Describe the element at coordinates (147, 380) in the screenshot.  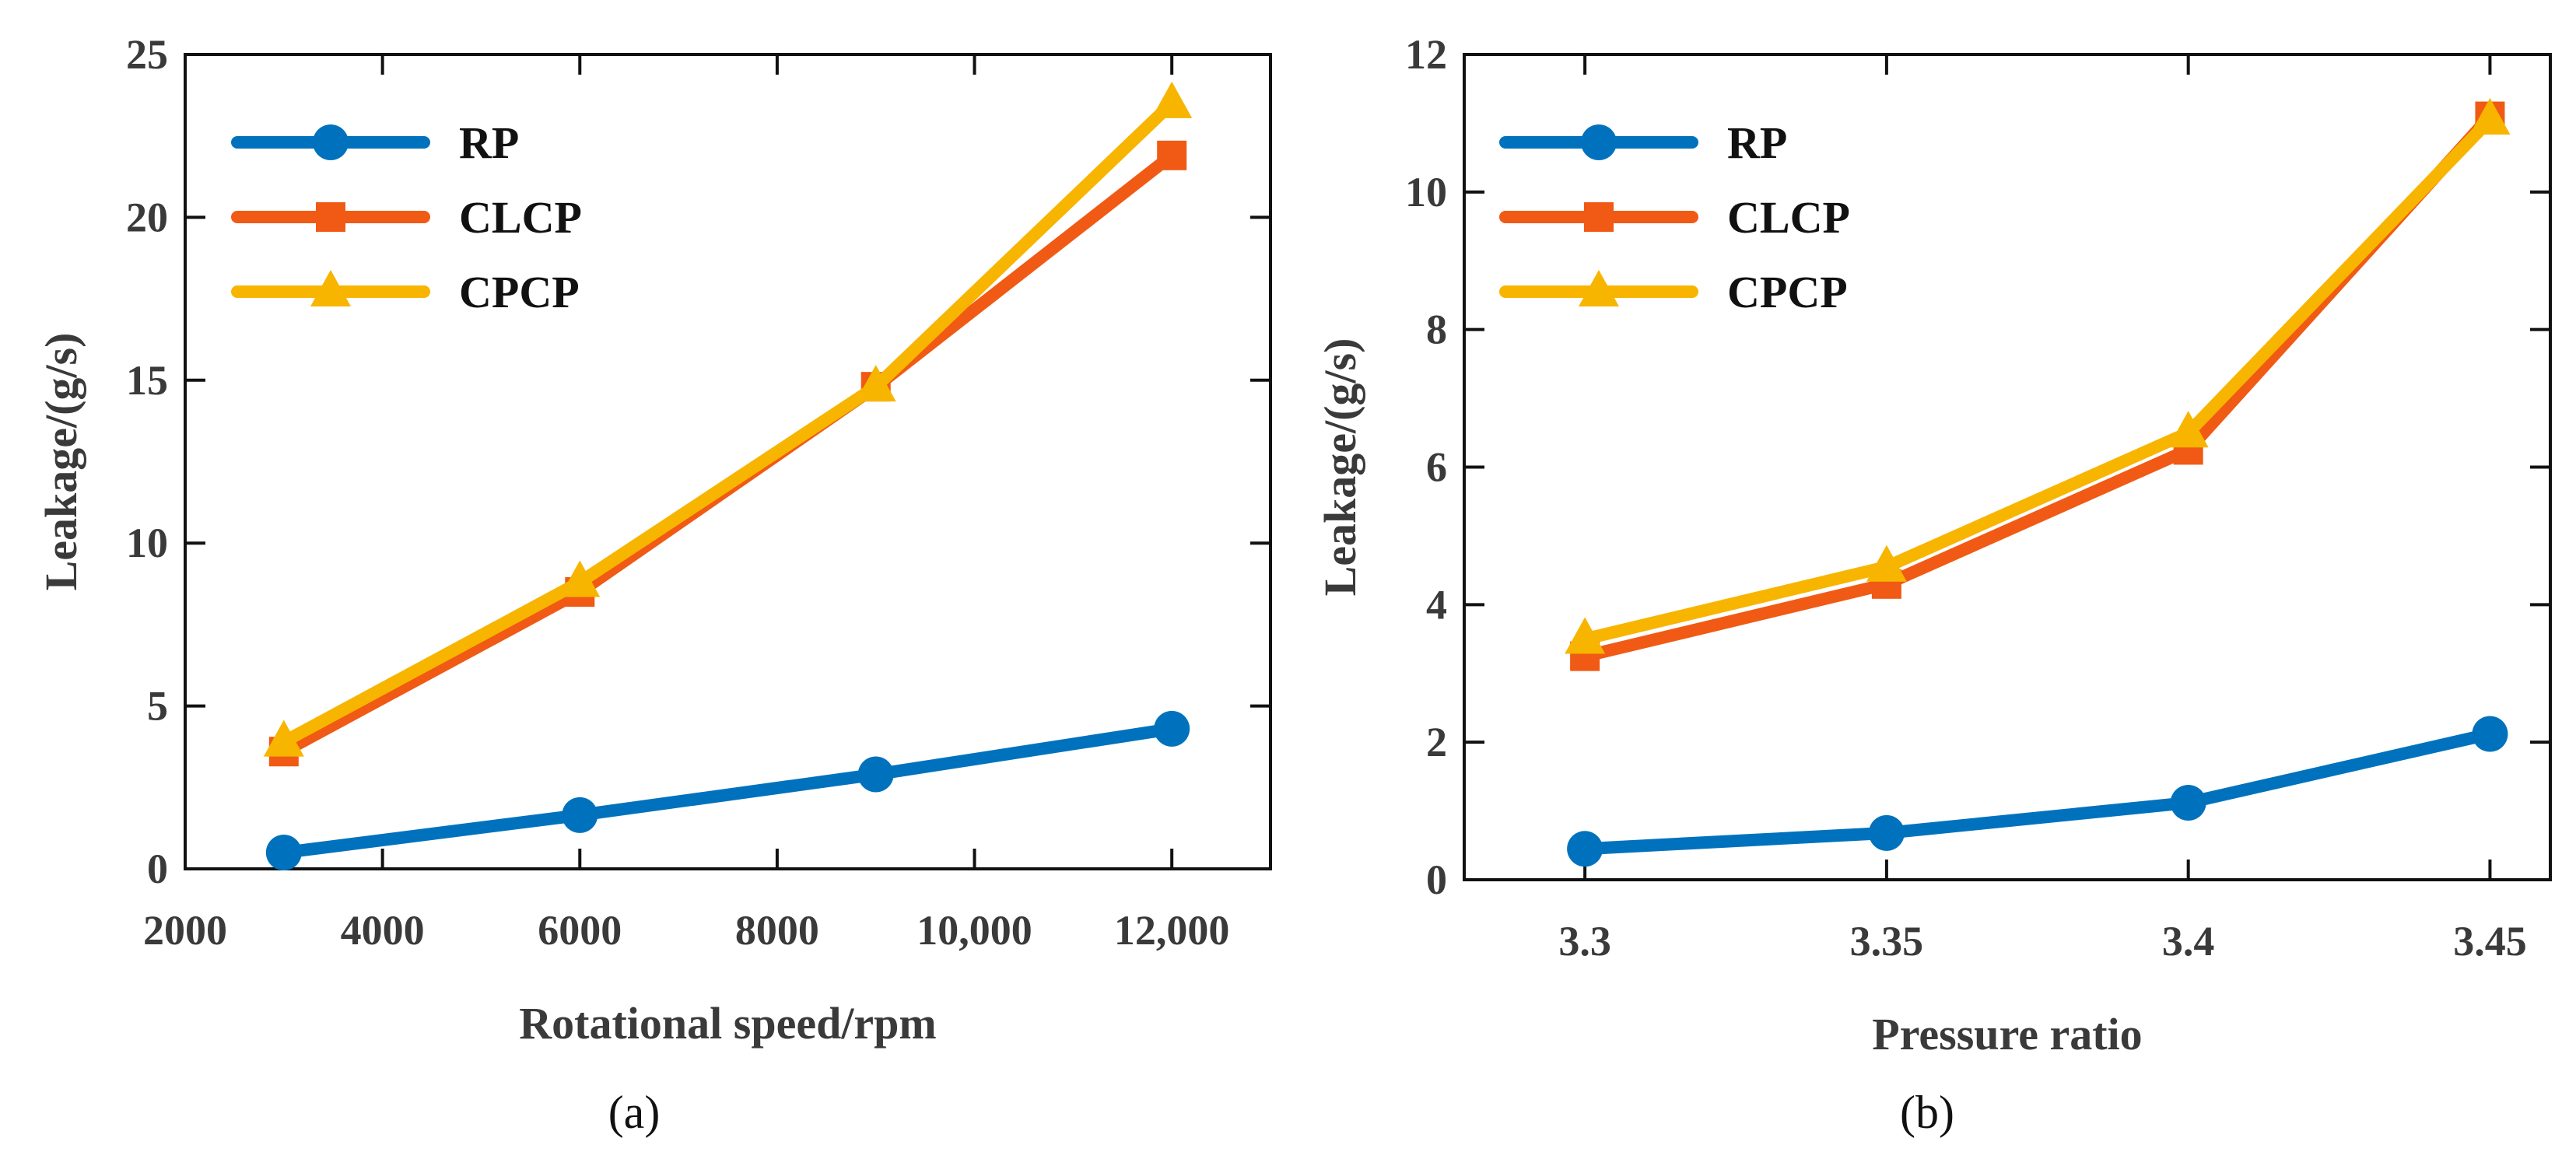
I see `y-tick-label: 15` at that location.